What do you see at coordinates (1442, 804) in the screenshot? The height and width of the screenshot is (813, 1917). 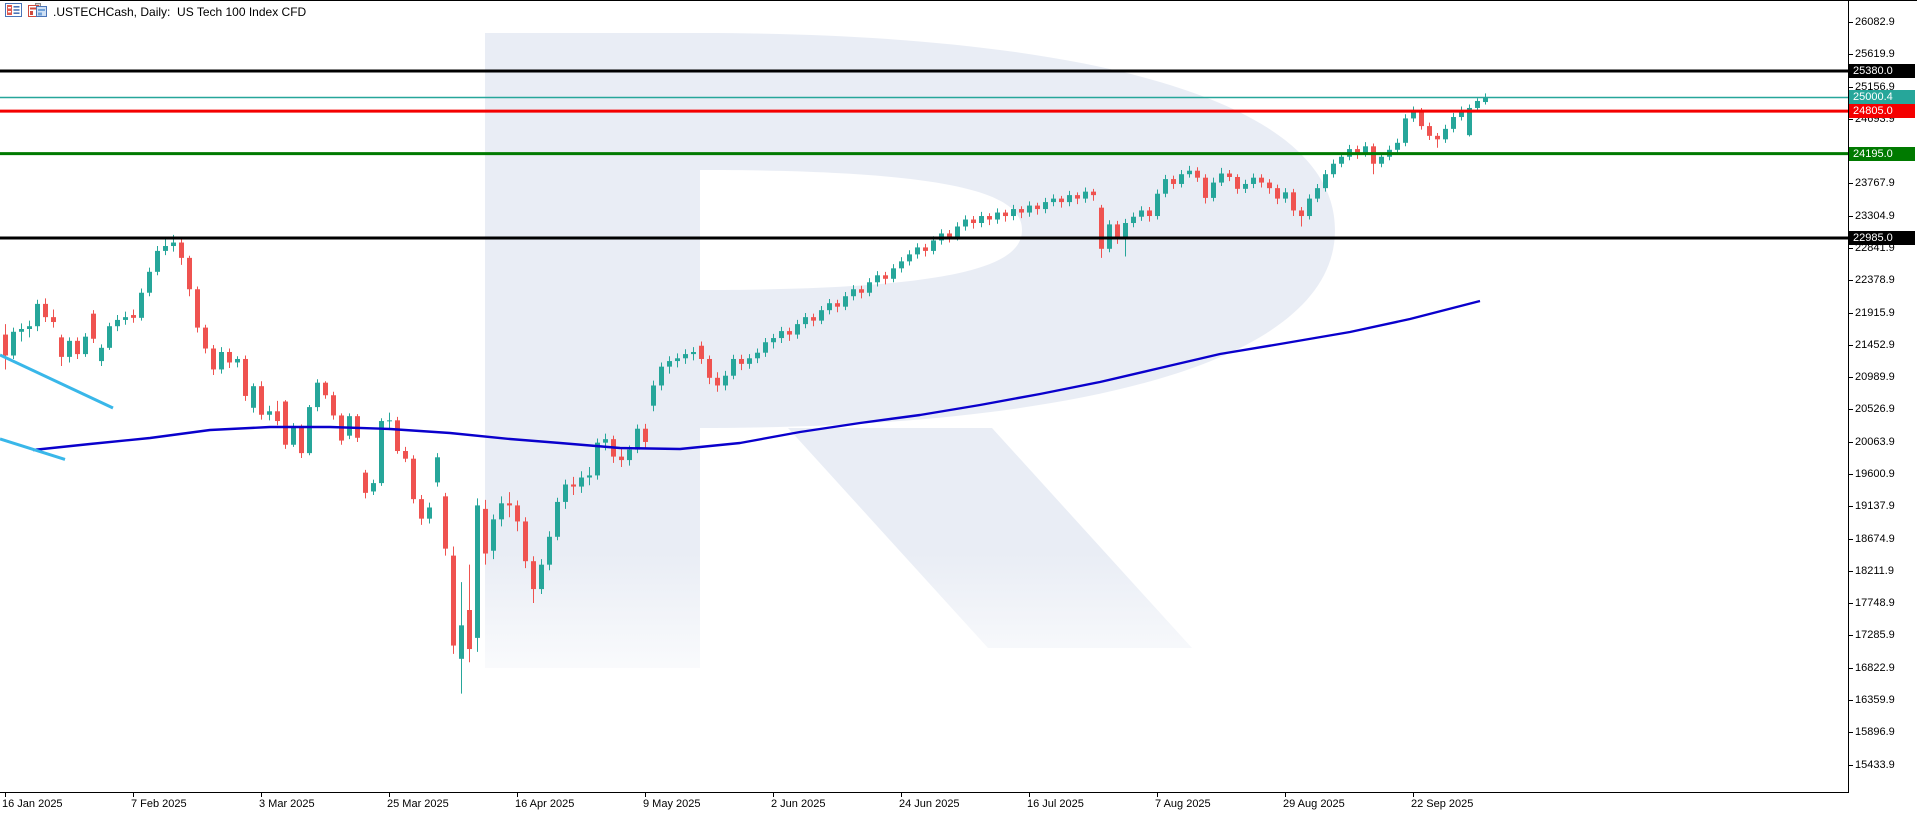 I see `date-tick-label: 22 Sep 2025` at bounding box center [1442, 804].